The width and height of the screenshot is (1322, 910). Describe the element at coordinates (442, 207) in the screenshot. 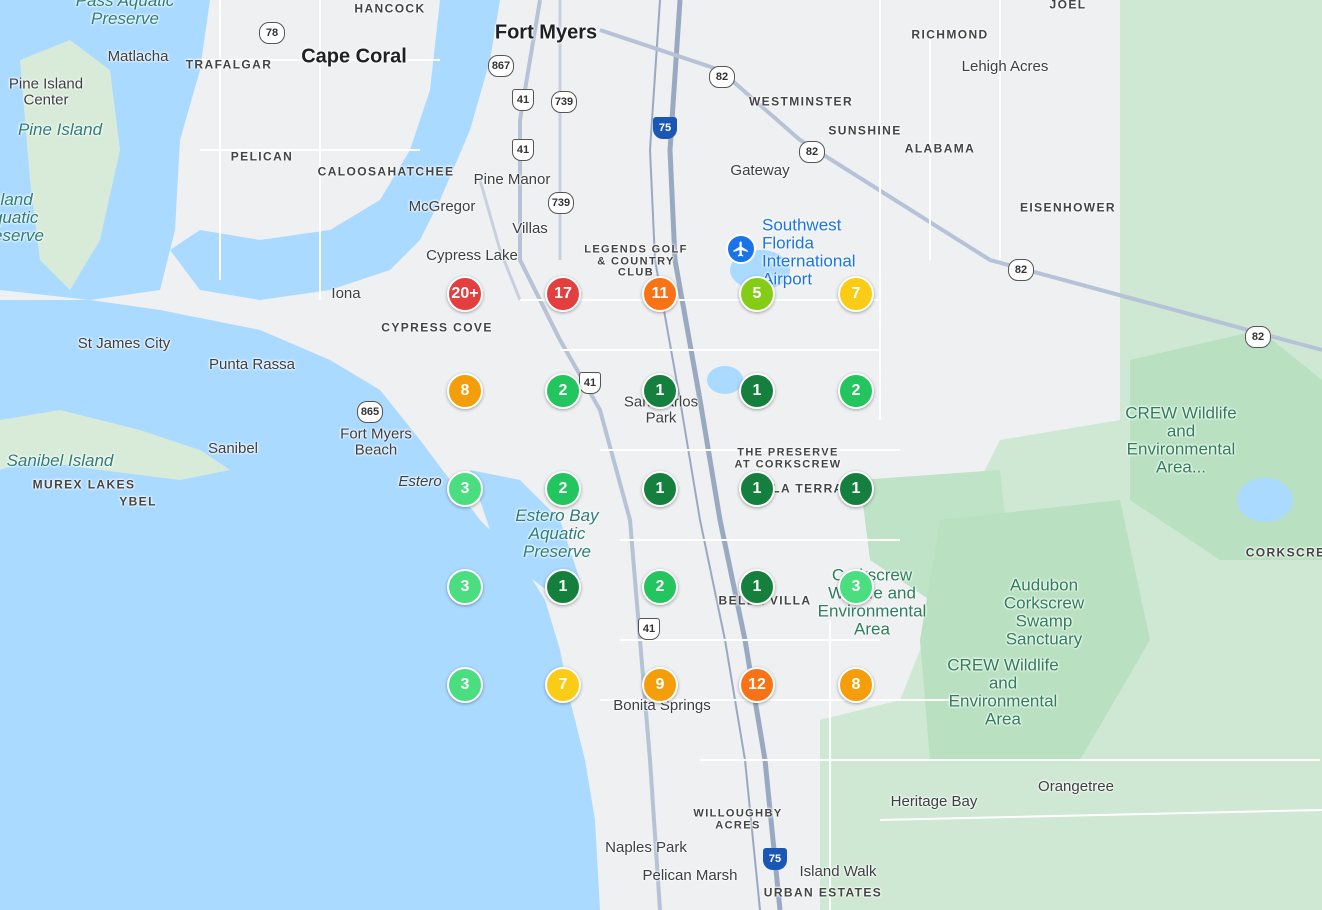

I see `town-label-mcgregor: McGregor` at that location.